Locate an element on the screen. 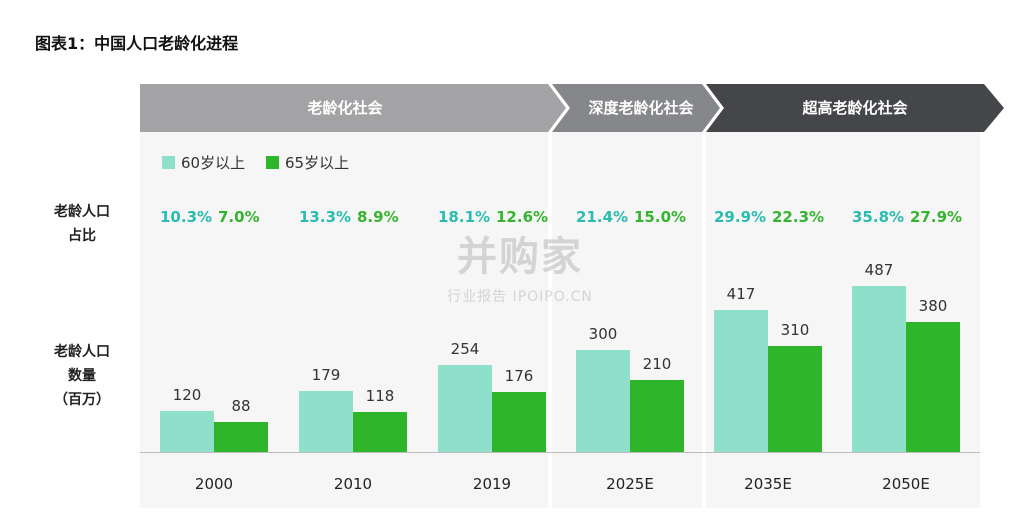  bar-value-label: 176 is located at coordinates (519, 376).